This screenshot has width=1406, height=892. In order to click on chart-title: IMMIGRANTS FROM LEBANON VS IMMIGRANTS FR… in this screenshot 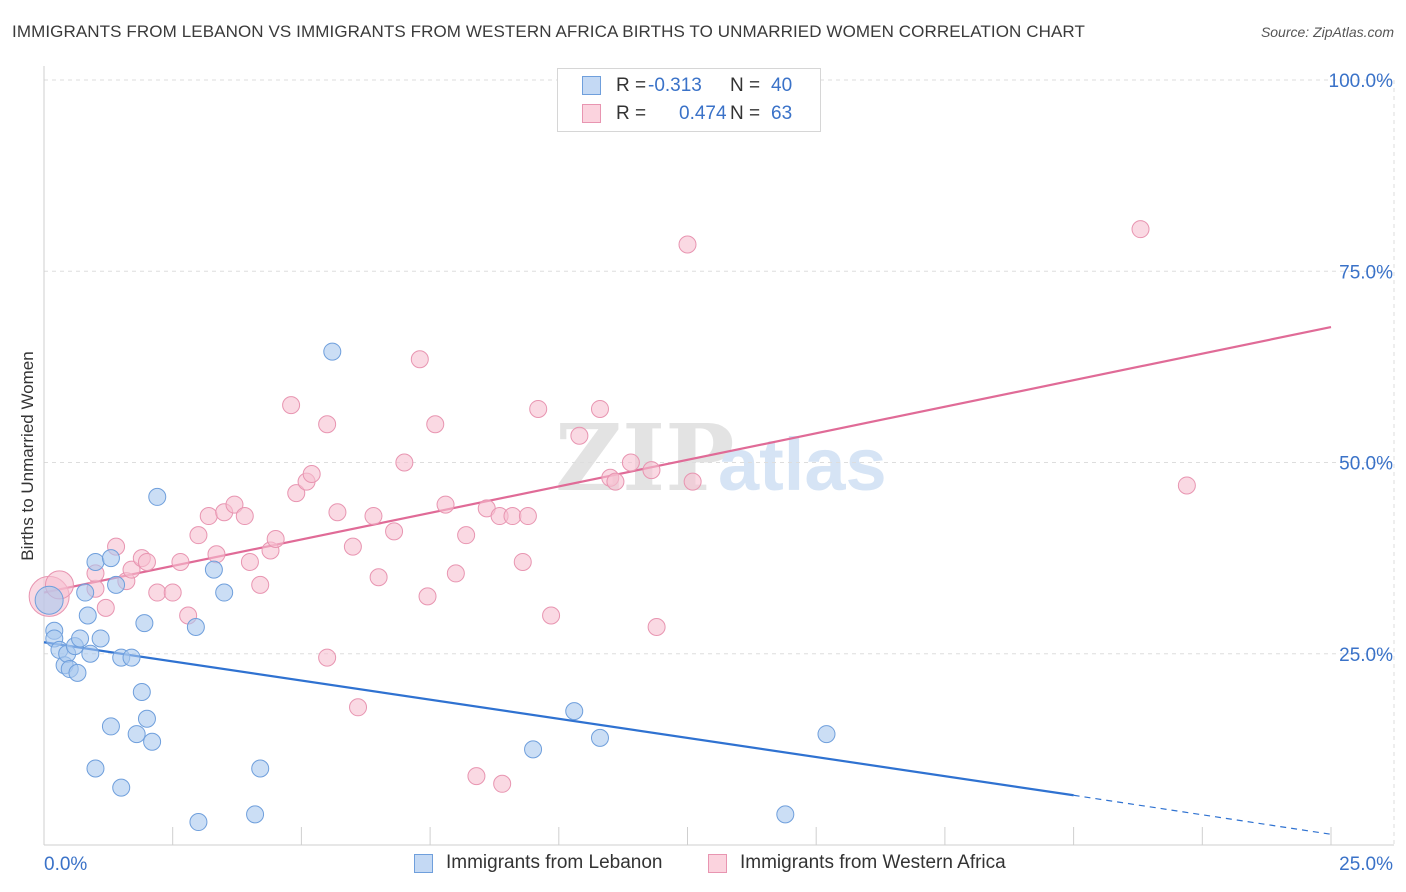, I will do `click(548, 31)`.